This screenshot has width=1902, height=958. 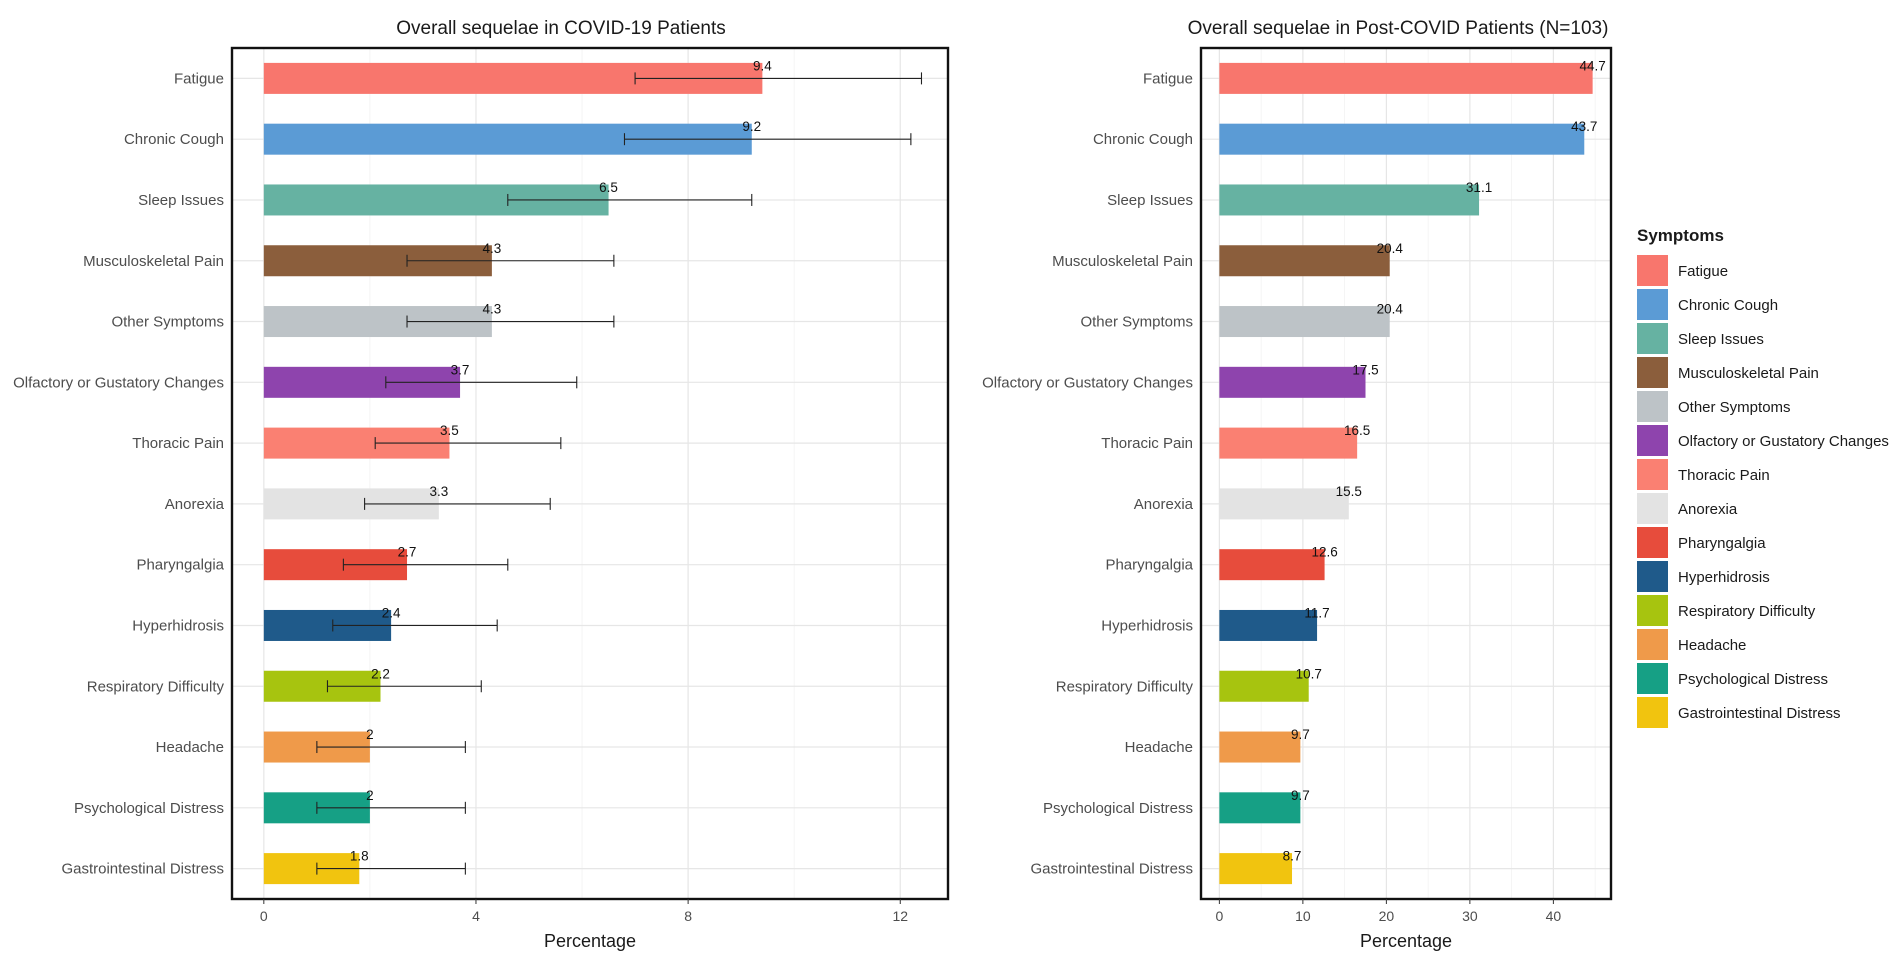 What do you see at coordinates (688, 916) in the screenshot?
I see `x-tick-label: 8` at bounding box center [688, 916].